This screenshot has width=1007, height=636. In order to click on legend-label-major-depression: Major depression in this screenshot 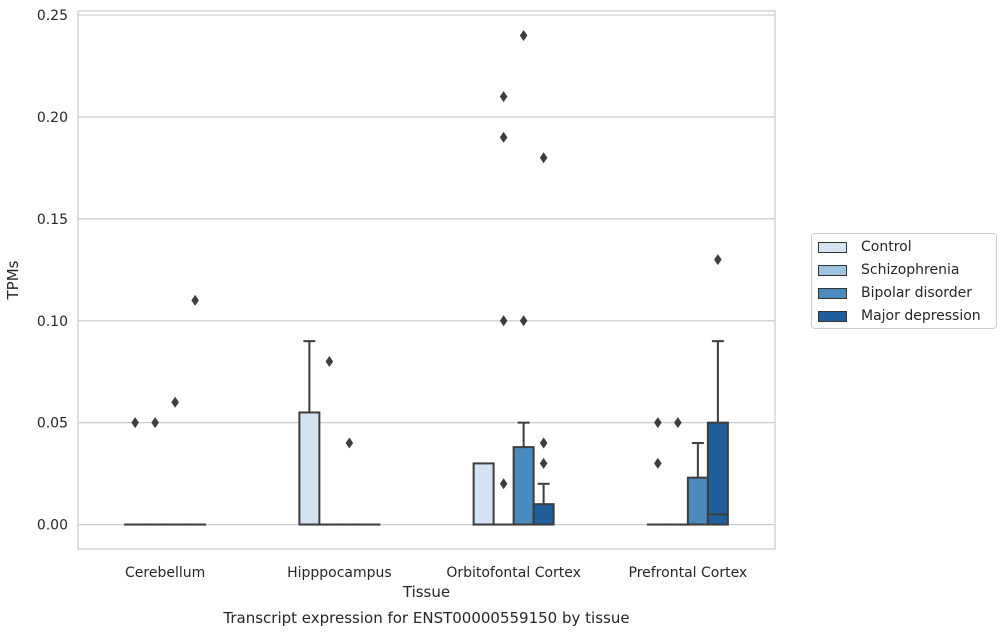, I will do `click(921, 316)`.